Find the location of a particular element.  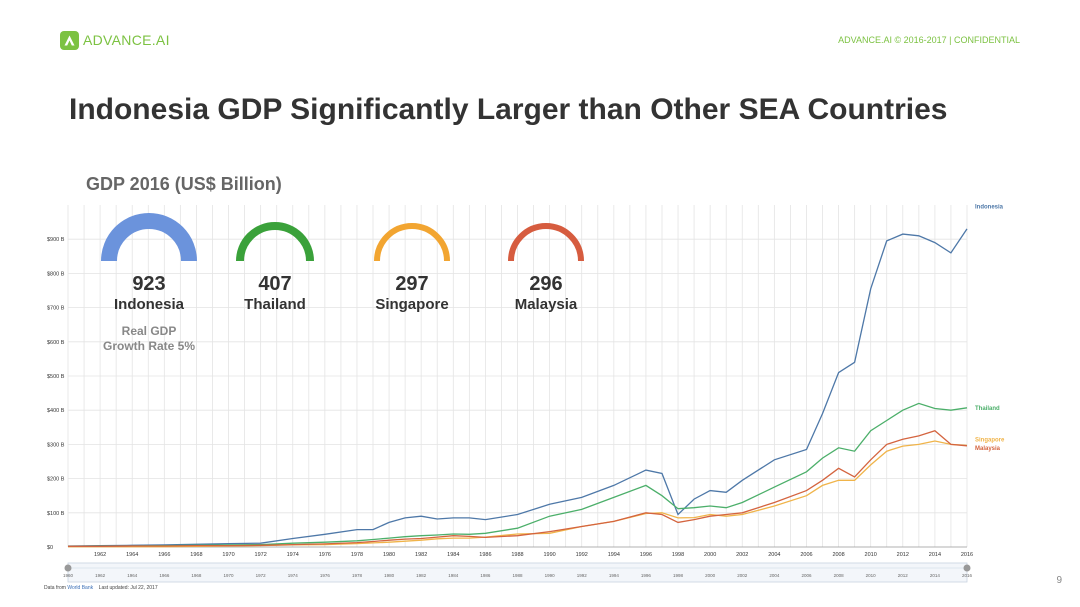

chart-subtitle: GDP 2016 (US$ Billion) is located at coordinates (184, 184).